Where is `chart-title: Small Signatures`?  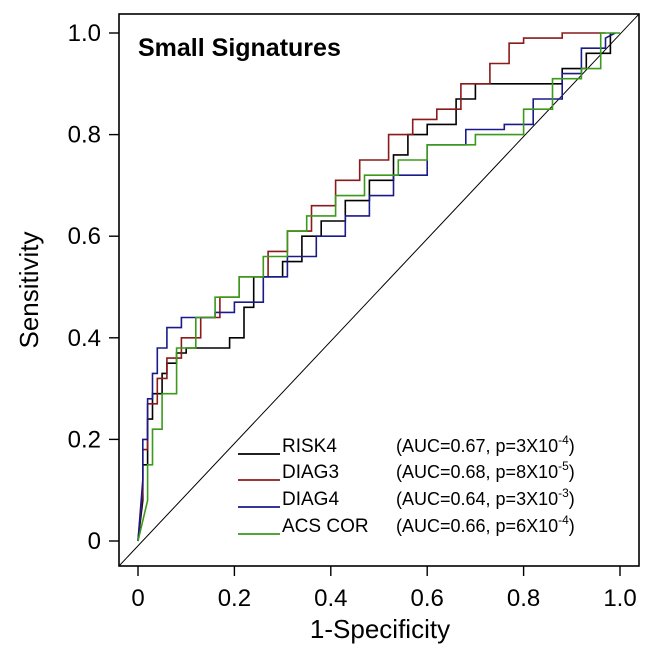 chart-title: Small Signatures is located at coordinates (239, 48).